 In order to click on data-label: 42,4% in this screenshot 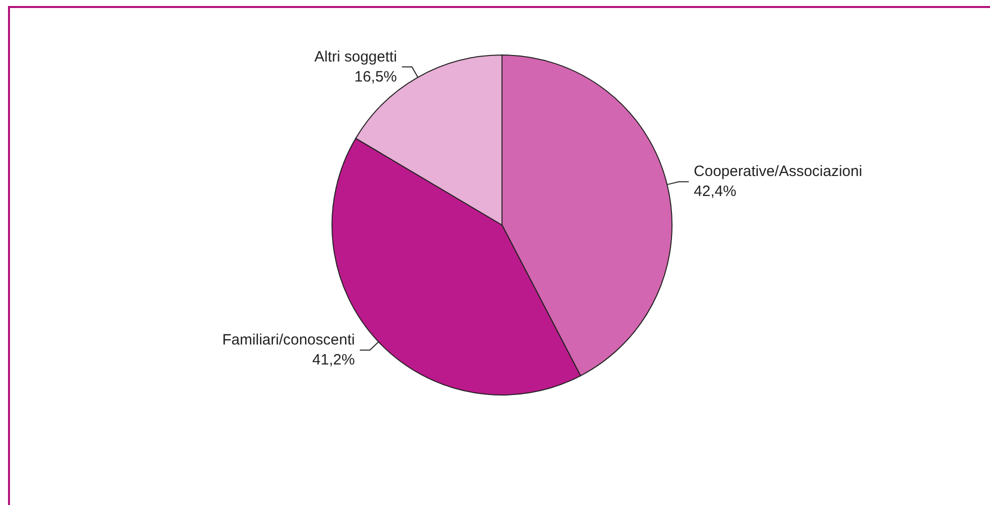, I will do `click(715, 191)`.